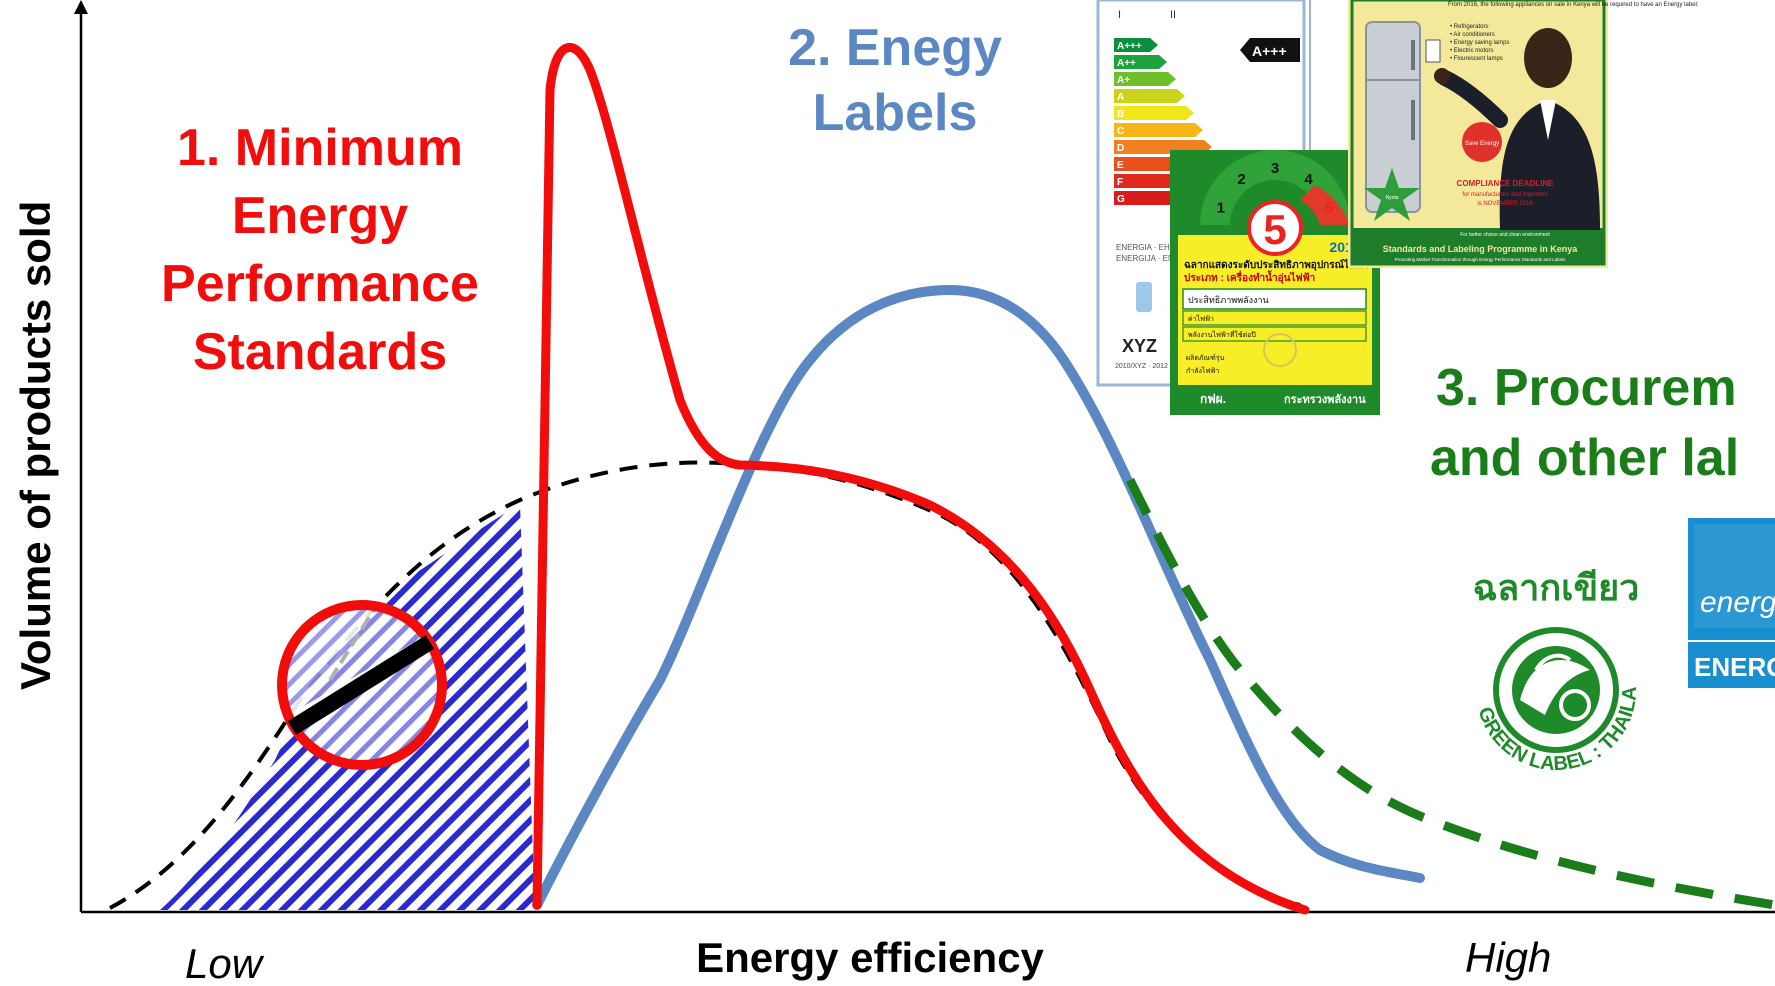 This screenshot has width=1775, height=986. What do you see at coordinates (1329, 207) in the screenshot?
I see `thai-dial-number: 5` at bounding box center [1329, 207].